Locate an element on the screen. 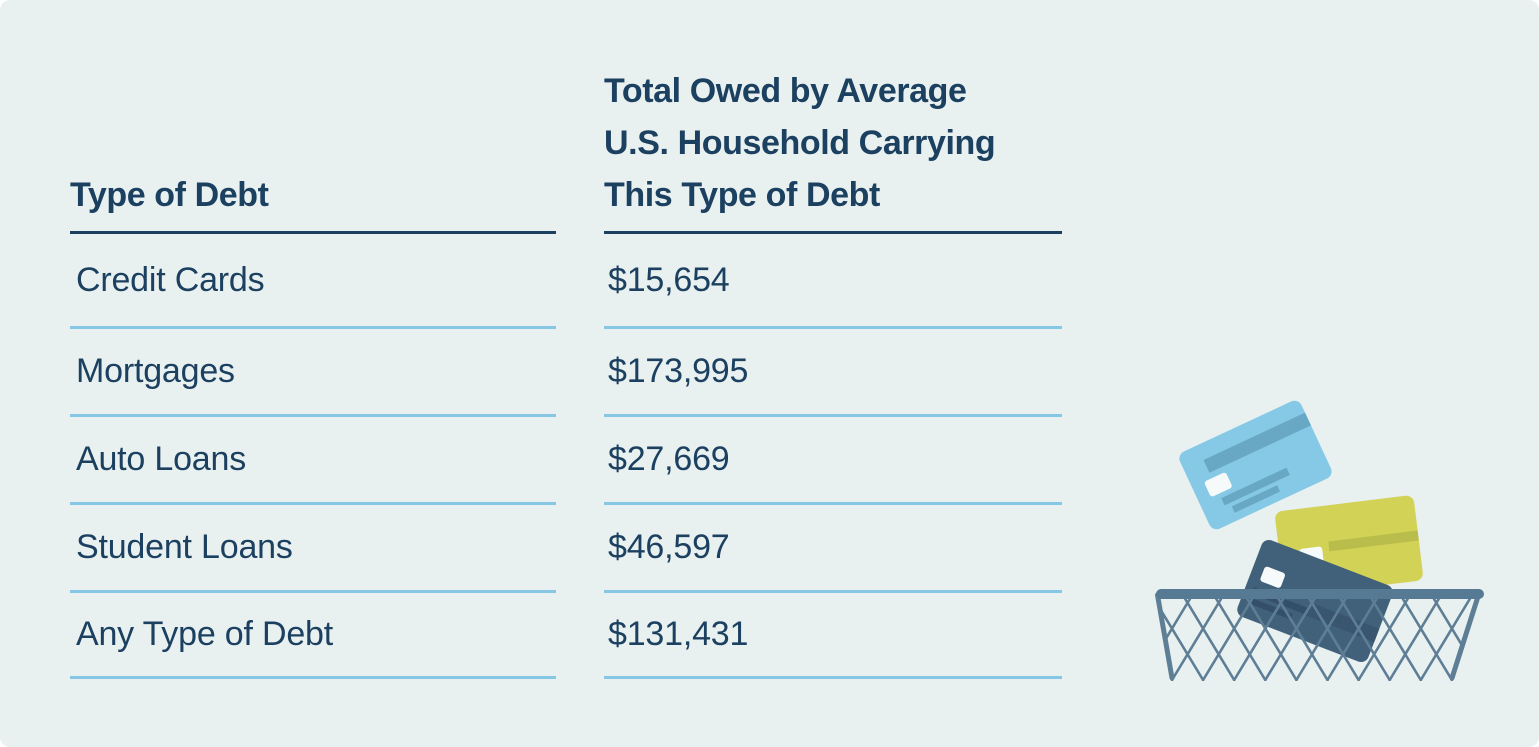 Image resolution: width=1539 pixels, height=747 pixels. basket-rim is located at coordinates (1320, 594).